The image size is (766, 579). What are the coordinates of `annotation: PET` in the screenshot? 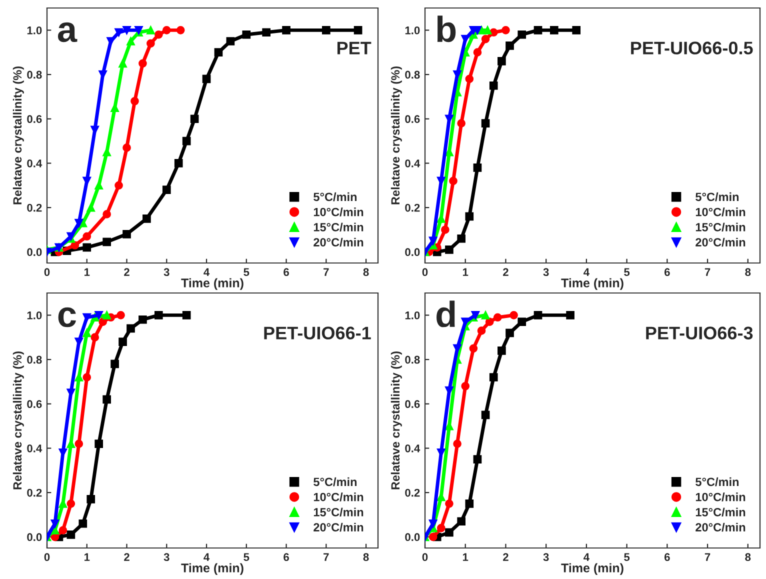 It's located at (354, 48).